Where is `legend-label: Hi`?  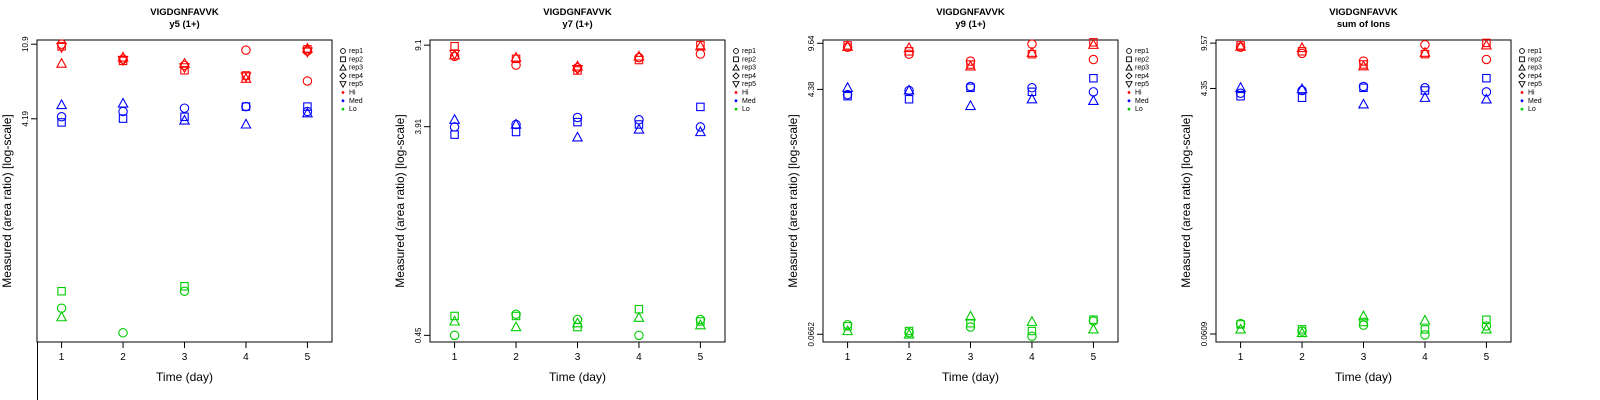
legend-label: Hi is located at coordinates (745, 93).